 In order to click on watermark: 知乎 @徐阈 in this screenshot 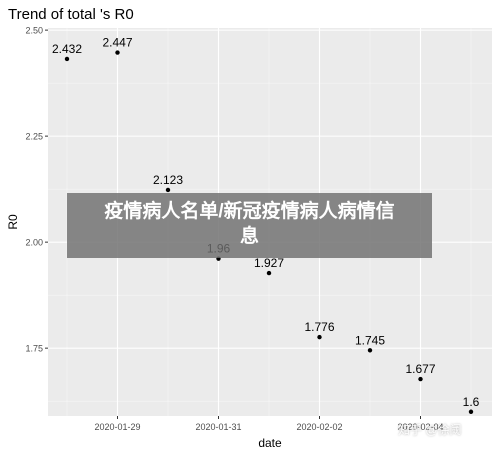, I will do `click(430, 430)`.